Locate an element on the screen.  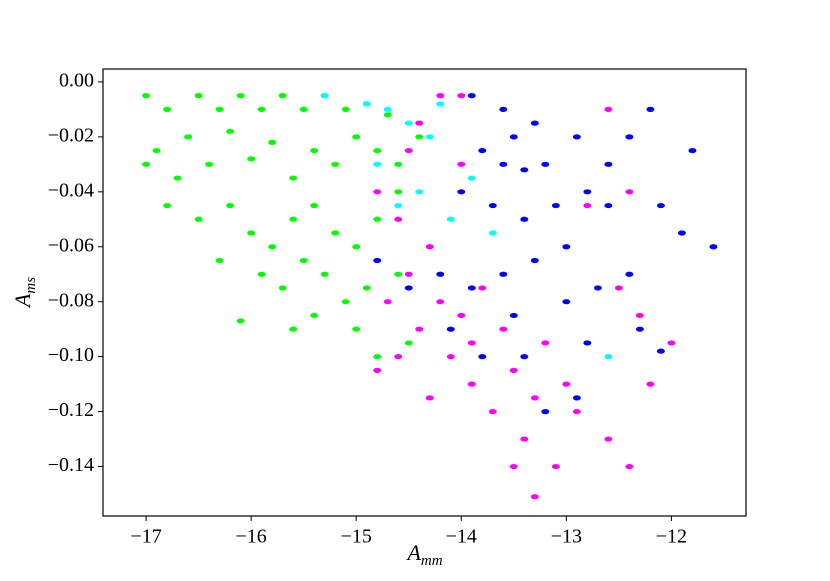
x-tick-label: −12 is located at coordinates (671, 537).